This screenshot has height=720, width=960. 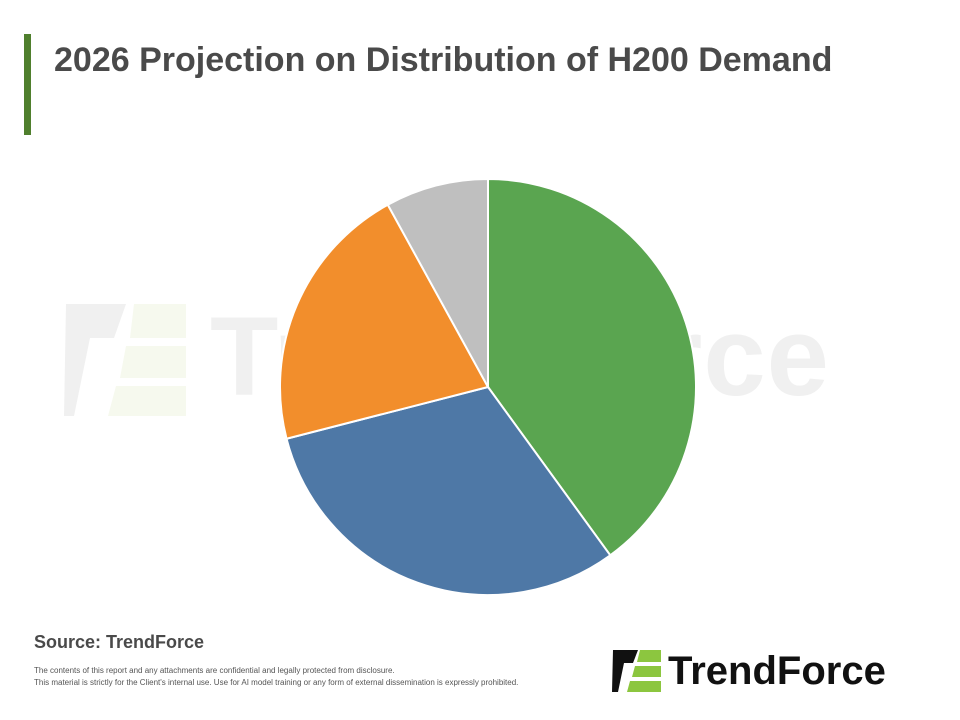 What do you see at coordinates (125, 360) in the screenshot?
I see `watermark-logo-icon` at bounding box center [125, 360].